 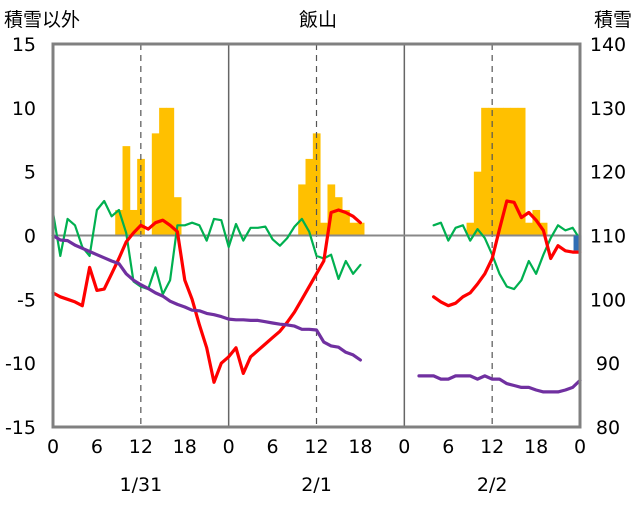 What do you see at coordinates (608, 45) in the screenshot?
I see `right-tick-label: 140` at bounding box center [608, 45].